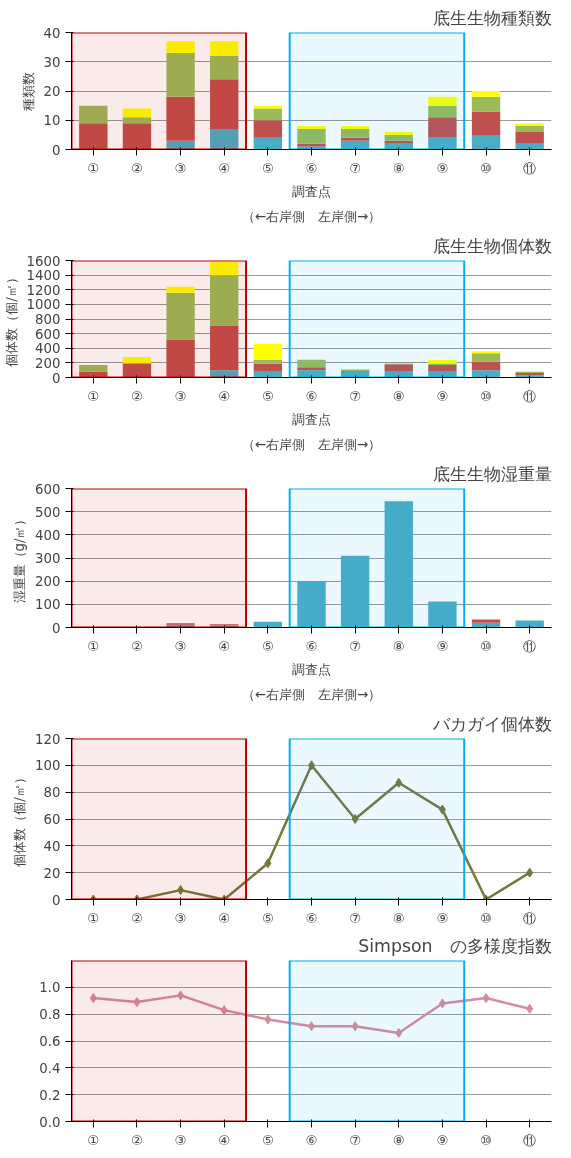 Image resolution: width=571 pixels, height=1158 pixels. I want to click on y-tick-label: 1000, so click(43, 305).